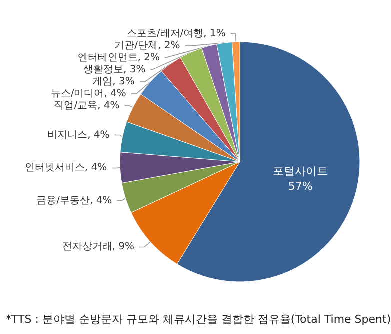  What do you see at coordinates (66, 168) in the screenshot?
I see `slice-label: 인터넷서비스, 4%` at bounding box center [66, 168].